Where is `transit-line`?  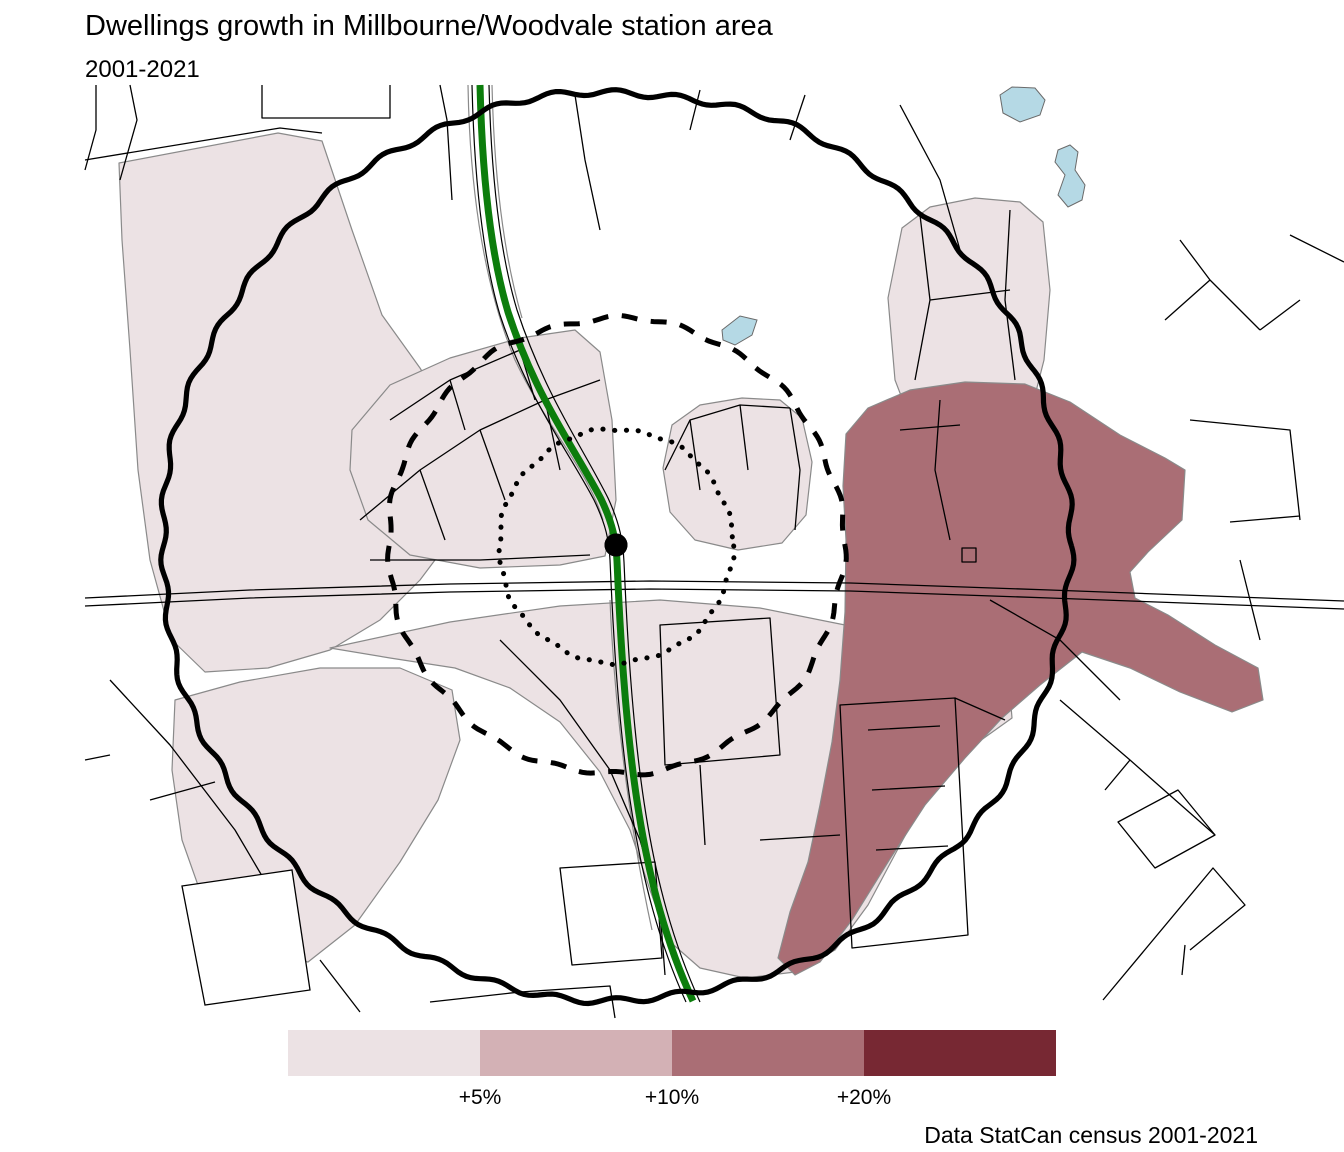 transit-line is located at coordinates (586, 543).